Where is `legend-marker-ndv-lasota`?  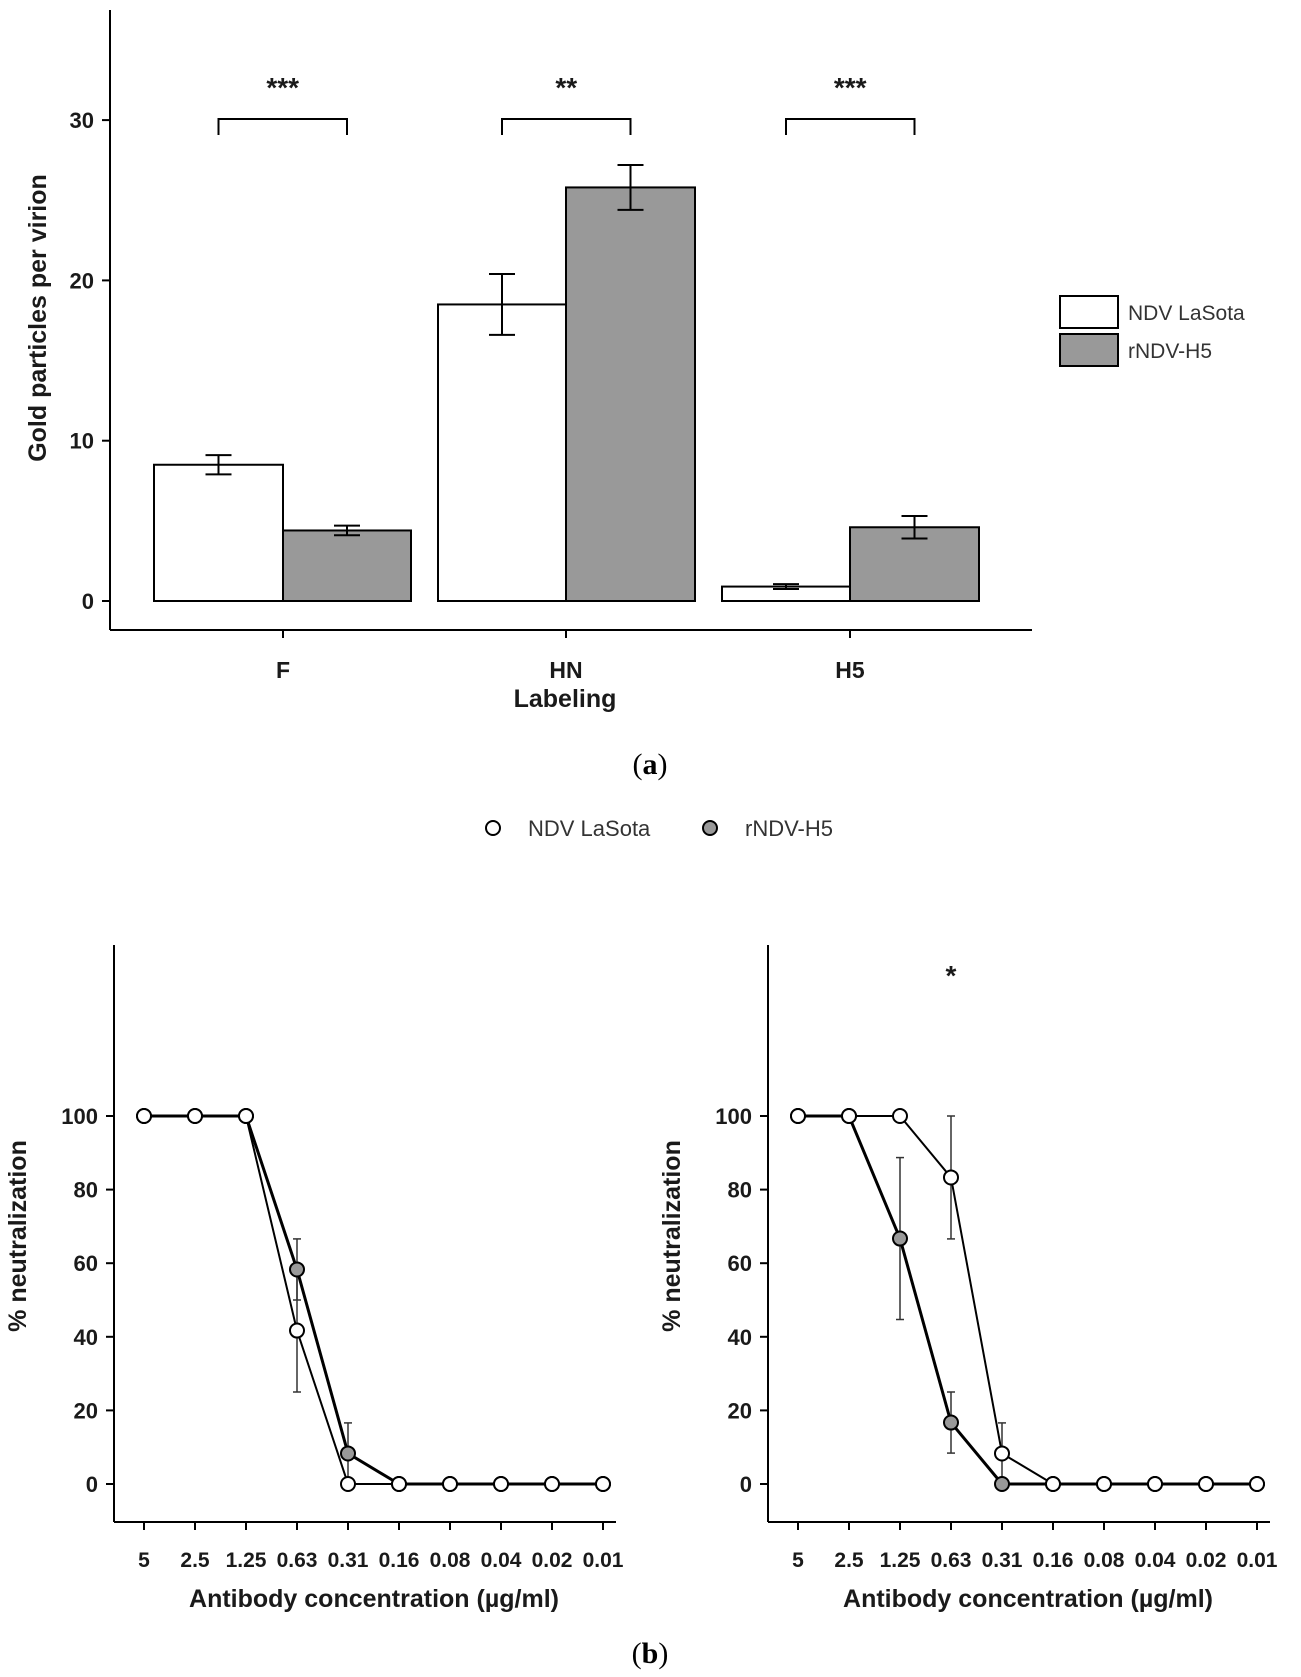
legend-marker-ndv-lasota is located at coordinates (493, 828).